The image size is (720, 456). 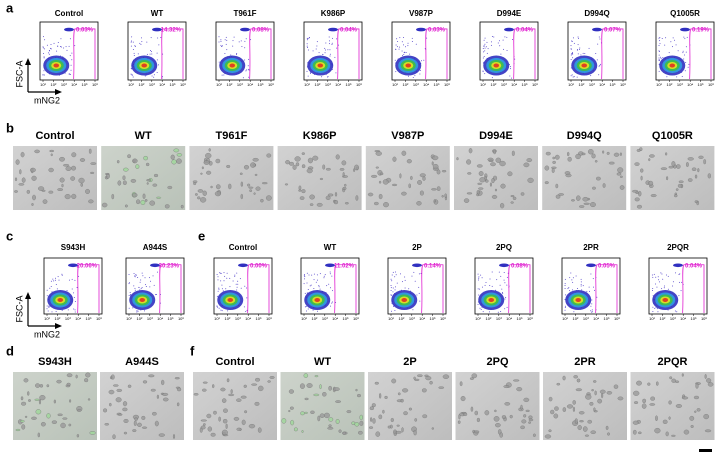 What do you see at coordinates (496, 136) in the screenshot?
I see `image-label: D994E` at bounding box center [496, 136].